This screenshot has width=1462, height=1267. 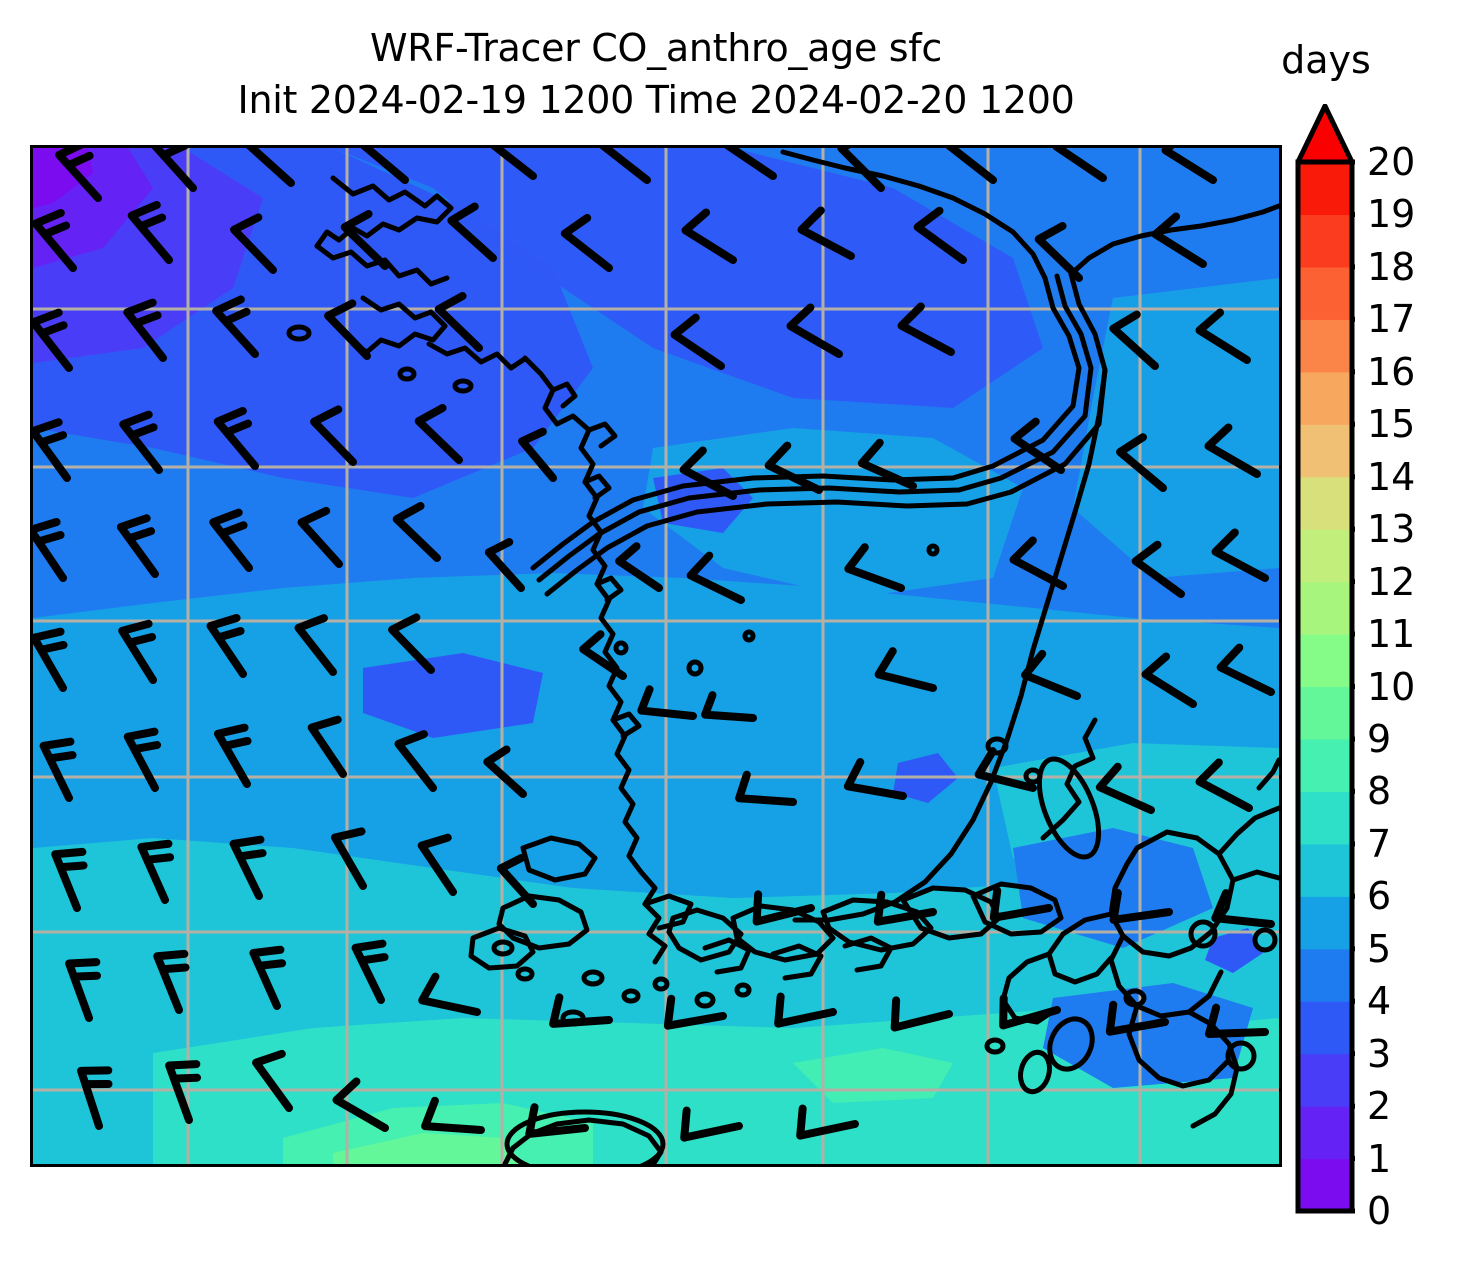 What do you see at coordinates (1379, 1158) in the screenshot?
I see `colorbar-tick-label: 1` at bounding box center [1379, 1158].